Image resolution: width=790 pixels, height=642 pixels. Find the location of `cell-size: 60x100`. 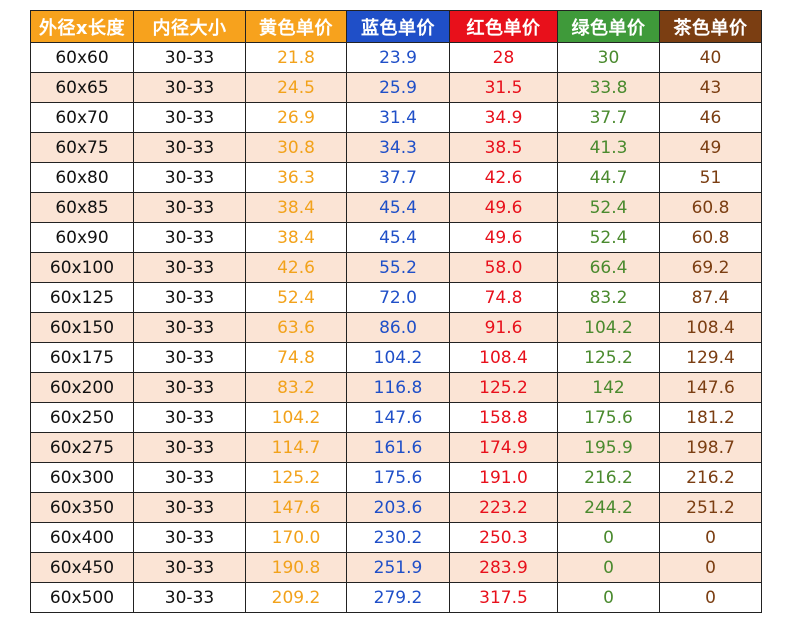

cell-size: 60x100 is located at coordinates (82, 267).